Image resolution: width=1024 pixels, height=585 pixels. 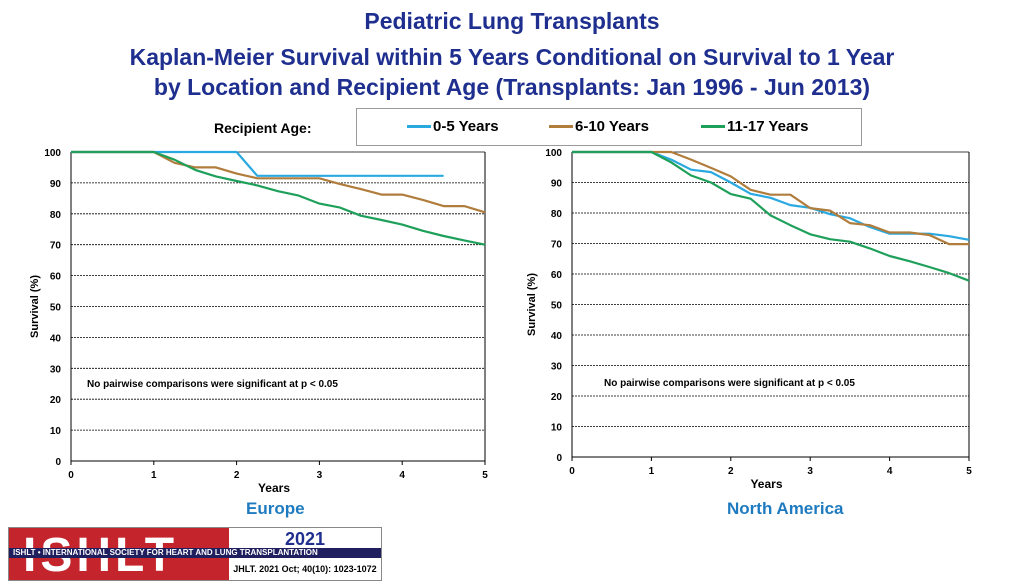 What do you see at coordinates (154, 475) in the screenshot?
I see `x-tick-label-europe: 1` at bounding box center [154, 475].